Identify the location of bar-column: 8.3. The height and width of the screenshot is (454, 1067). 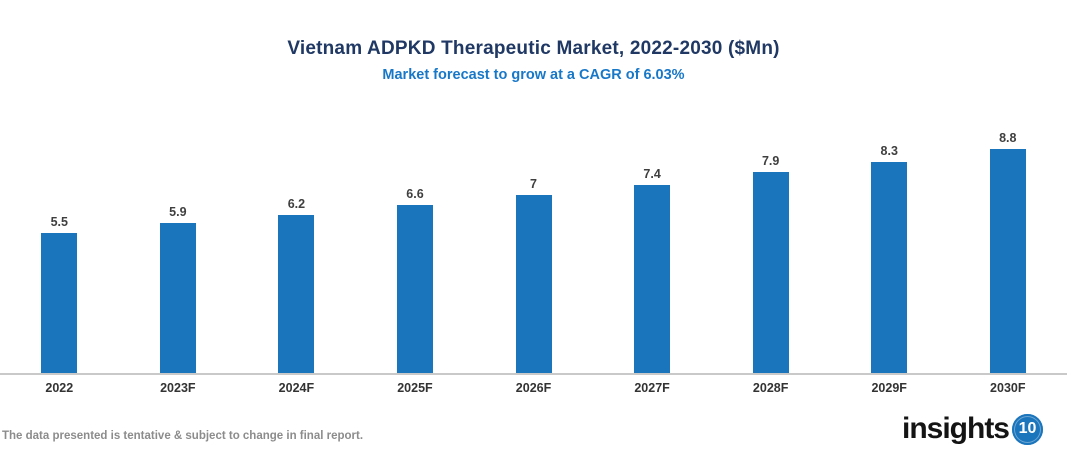
(889, 258).